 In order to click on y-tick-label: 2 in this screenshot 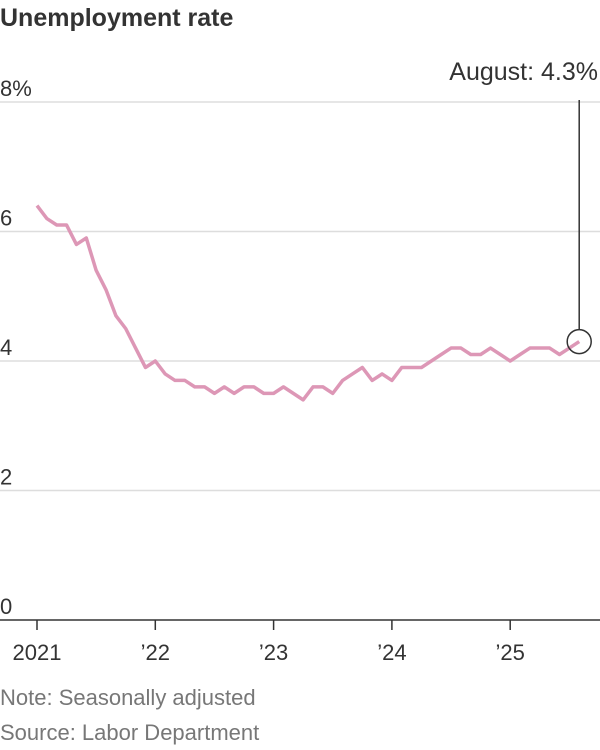, I will do `click(6, 477)`.